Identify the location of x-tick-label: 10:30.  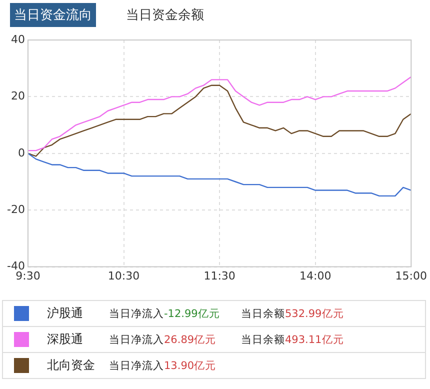
(124, 275).